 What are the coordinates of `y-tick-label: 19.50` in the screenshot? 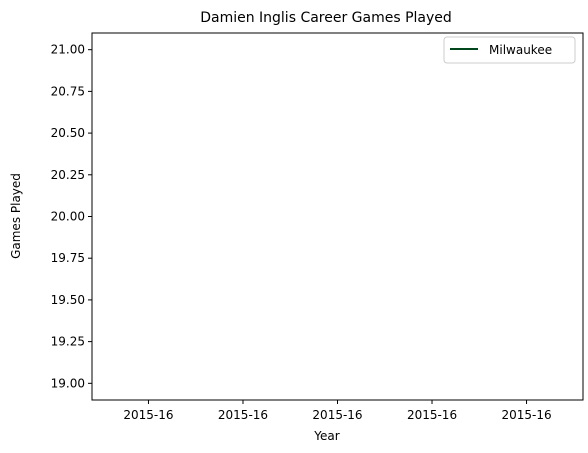 It's located at (68, 300).